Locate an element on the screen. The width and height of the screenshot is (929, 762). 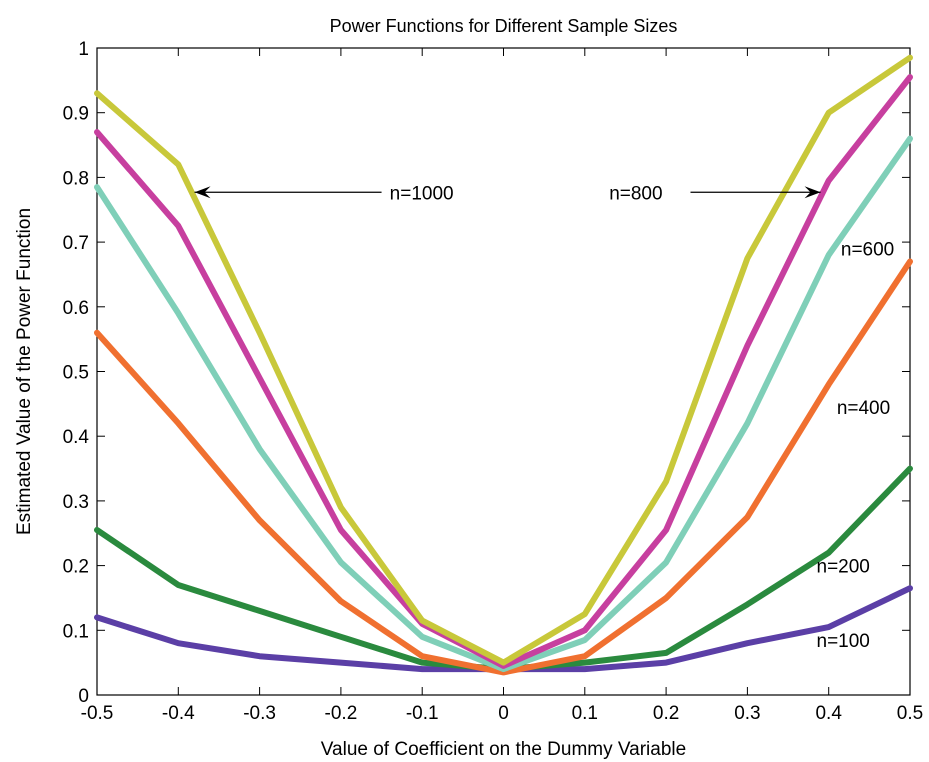
x-tick-label: -0.5 is located at coordinates (97, 713).